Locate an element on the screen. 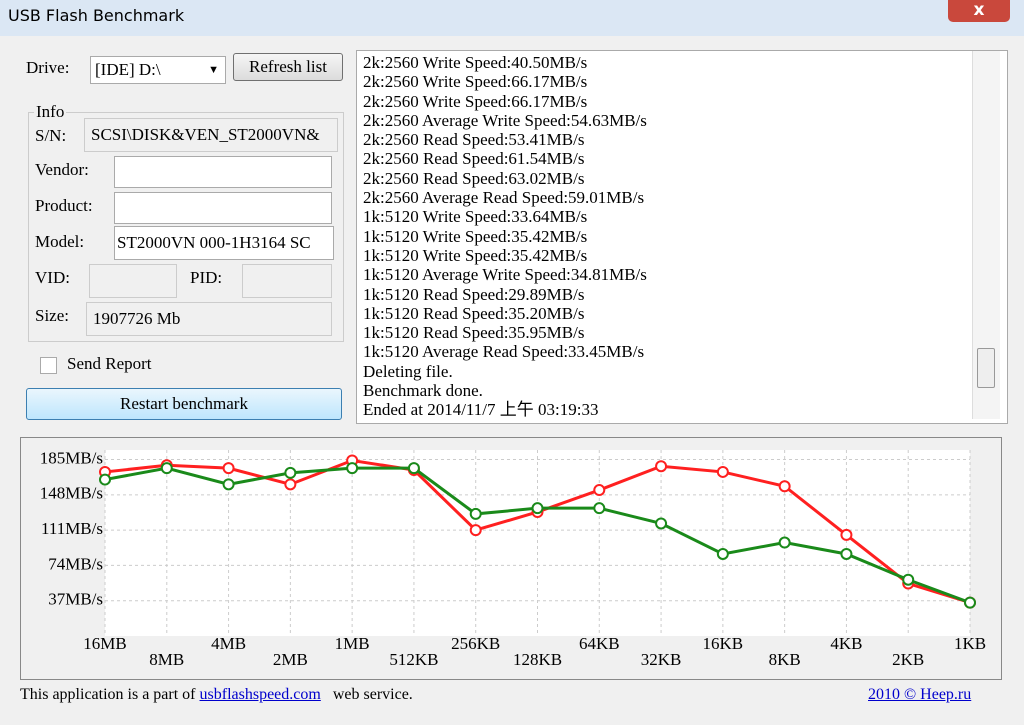 Image resolution: width=1024 pixels, height=725 pixels. pid-label: PID: is located at coordinates (206, 277).